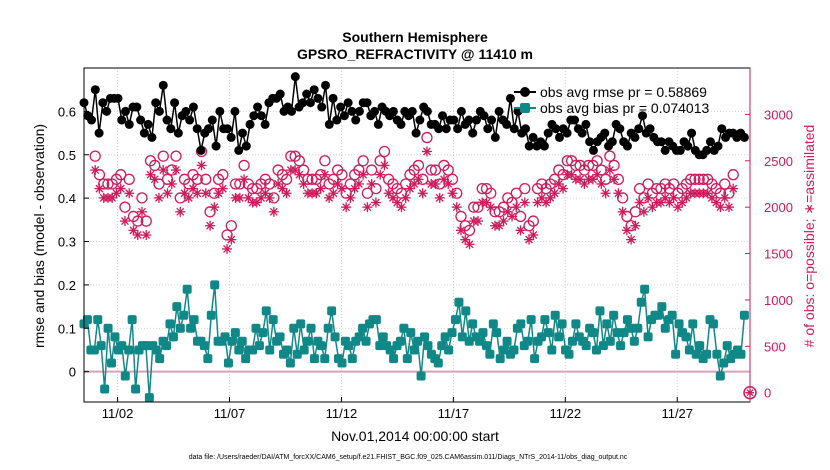  I want to click on y2-tick-label: 1000, so click(778, 300).